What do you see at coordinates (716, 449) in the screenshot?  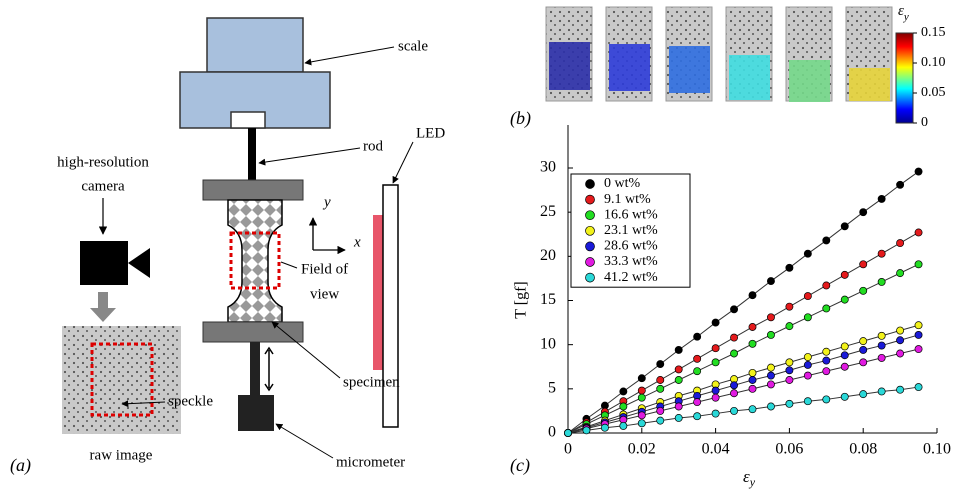 I see `x-tick-label: 0.04` at bounding box center [716, 449].